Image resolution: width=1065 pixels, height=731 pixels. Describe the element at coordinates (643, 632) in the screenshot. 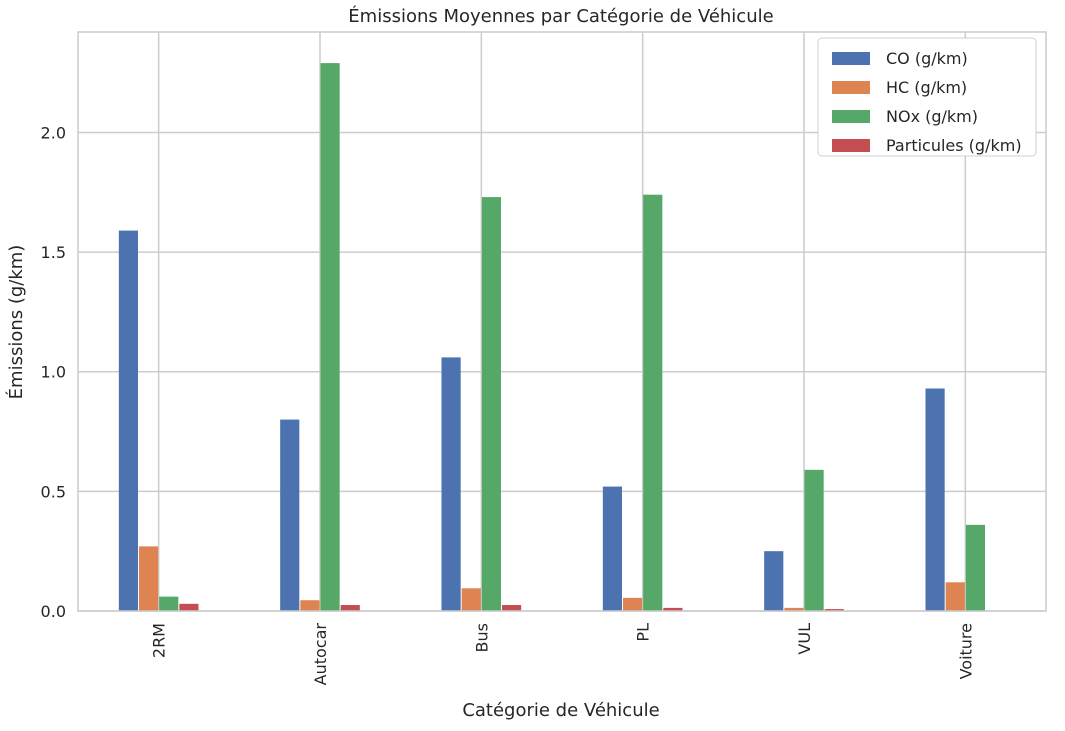

I see `x-tick-label: PL` at that location.